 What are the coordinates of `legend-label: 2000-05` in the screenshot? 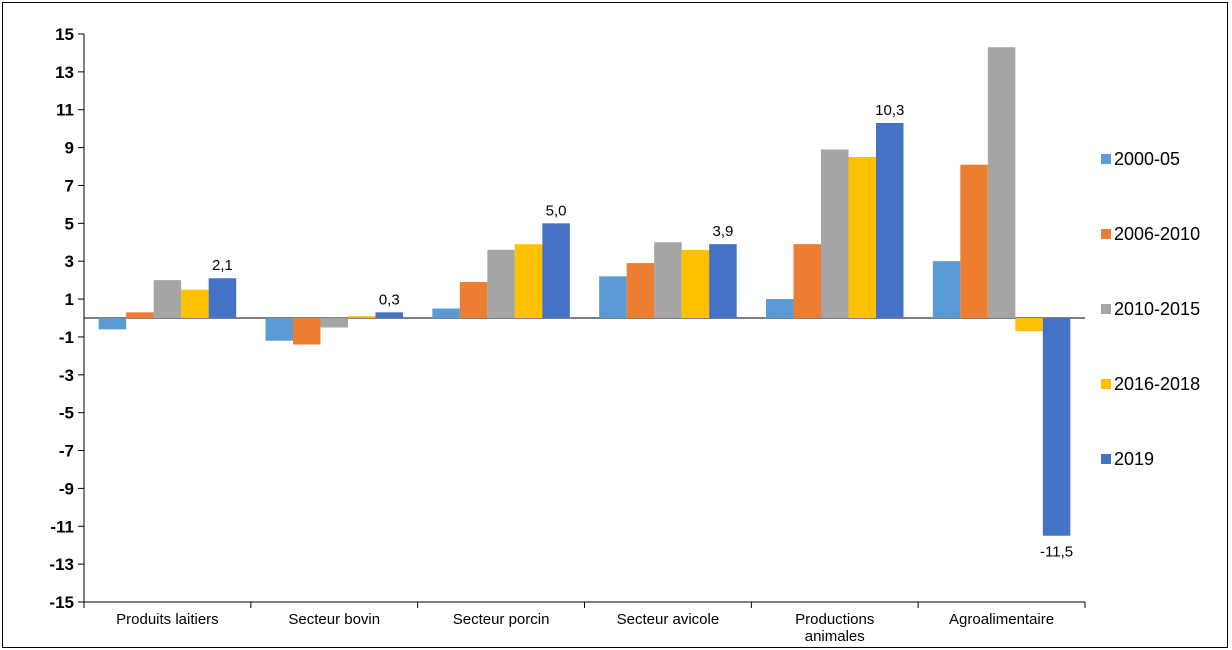 It's located at (1147, 159).